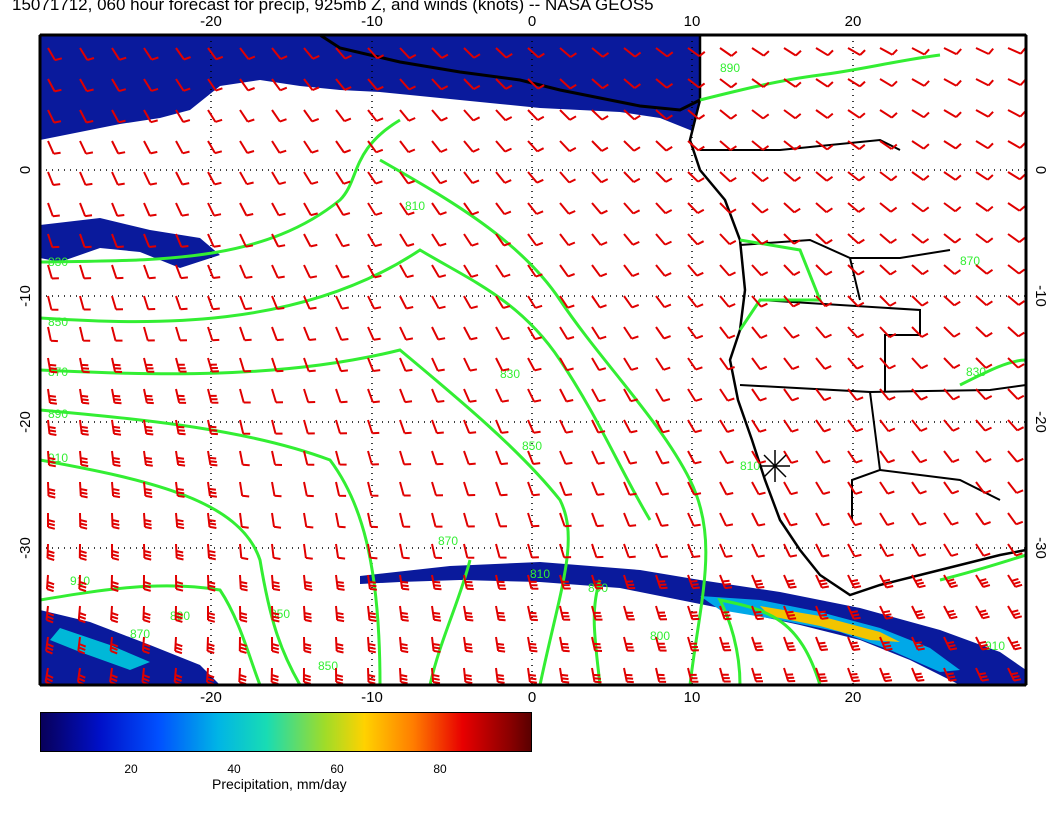 Image resolution: width=1056 pixels, height=816 pixels. What do you see at coordinates (131, 769) in the screenshot?
I see `colorbar-tick: 20` at bounding box center [131, 769].